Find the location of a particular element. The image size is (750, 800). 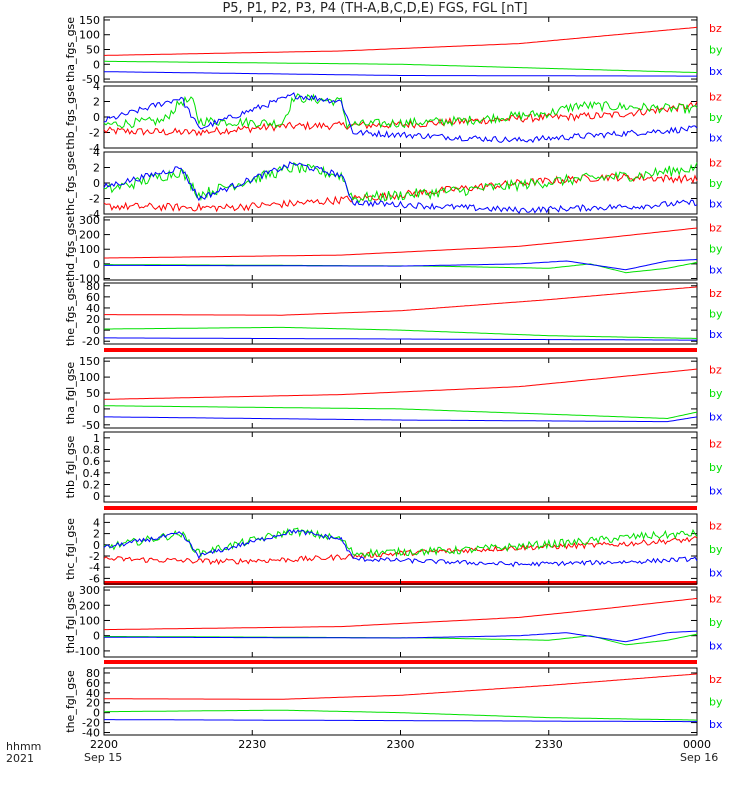

y-axis-label: the_fgs_gse is located at coordinates (70, 313).